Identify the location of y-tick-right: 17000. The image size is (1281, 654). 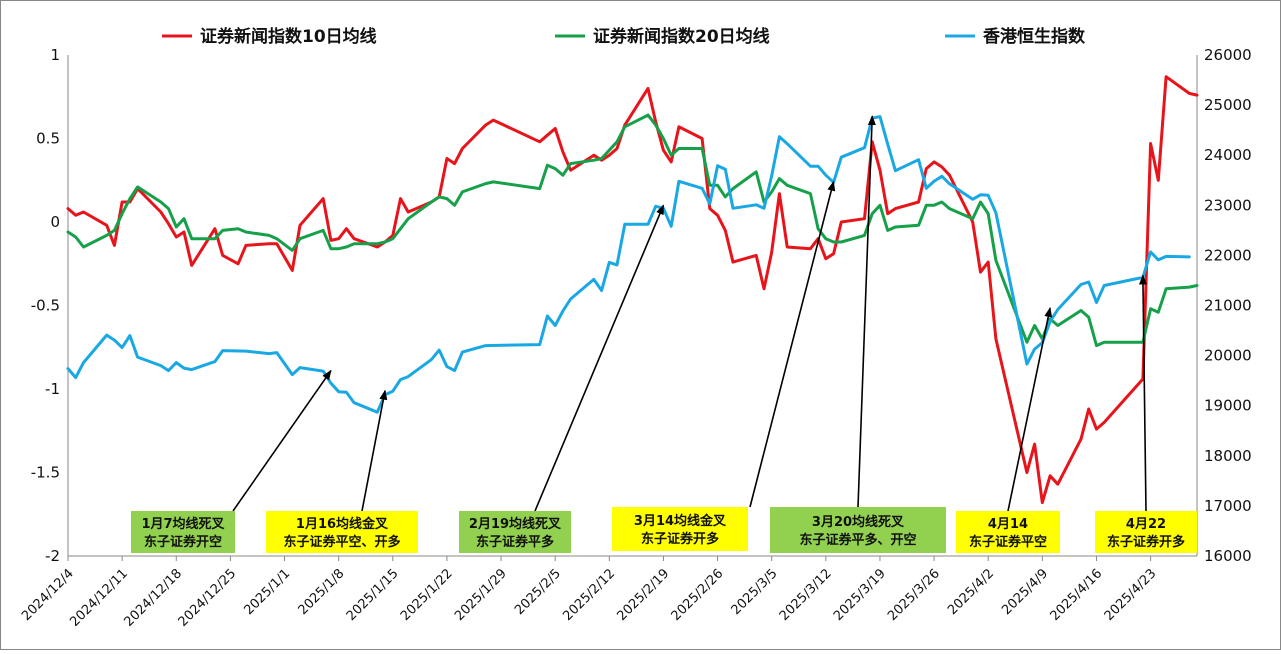
(1228, 506).